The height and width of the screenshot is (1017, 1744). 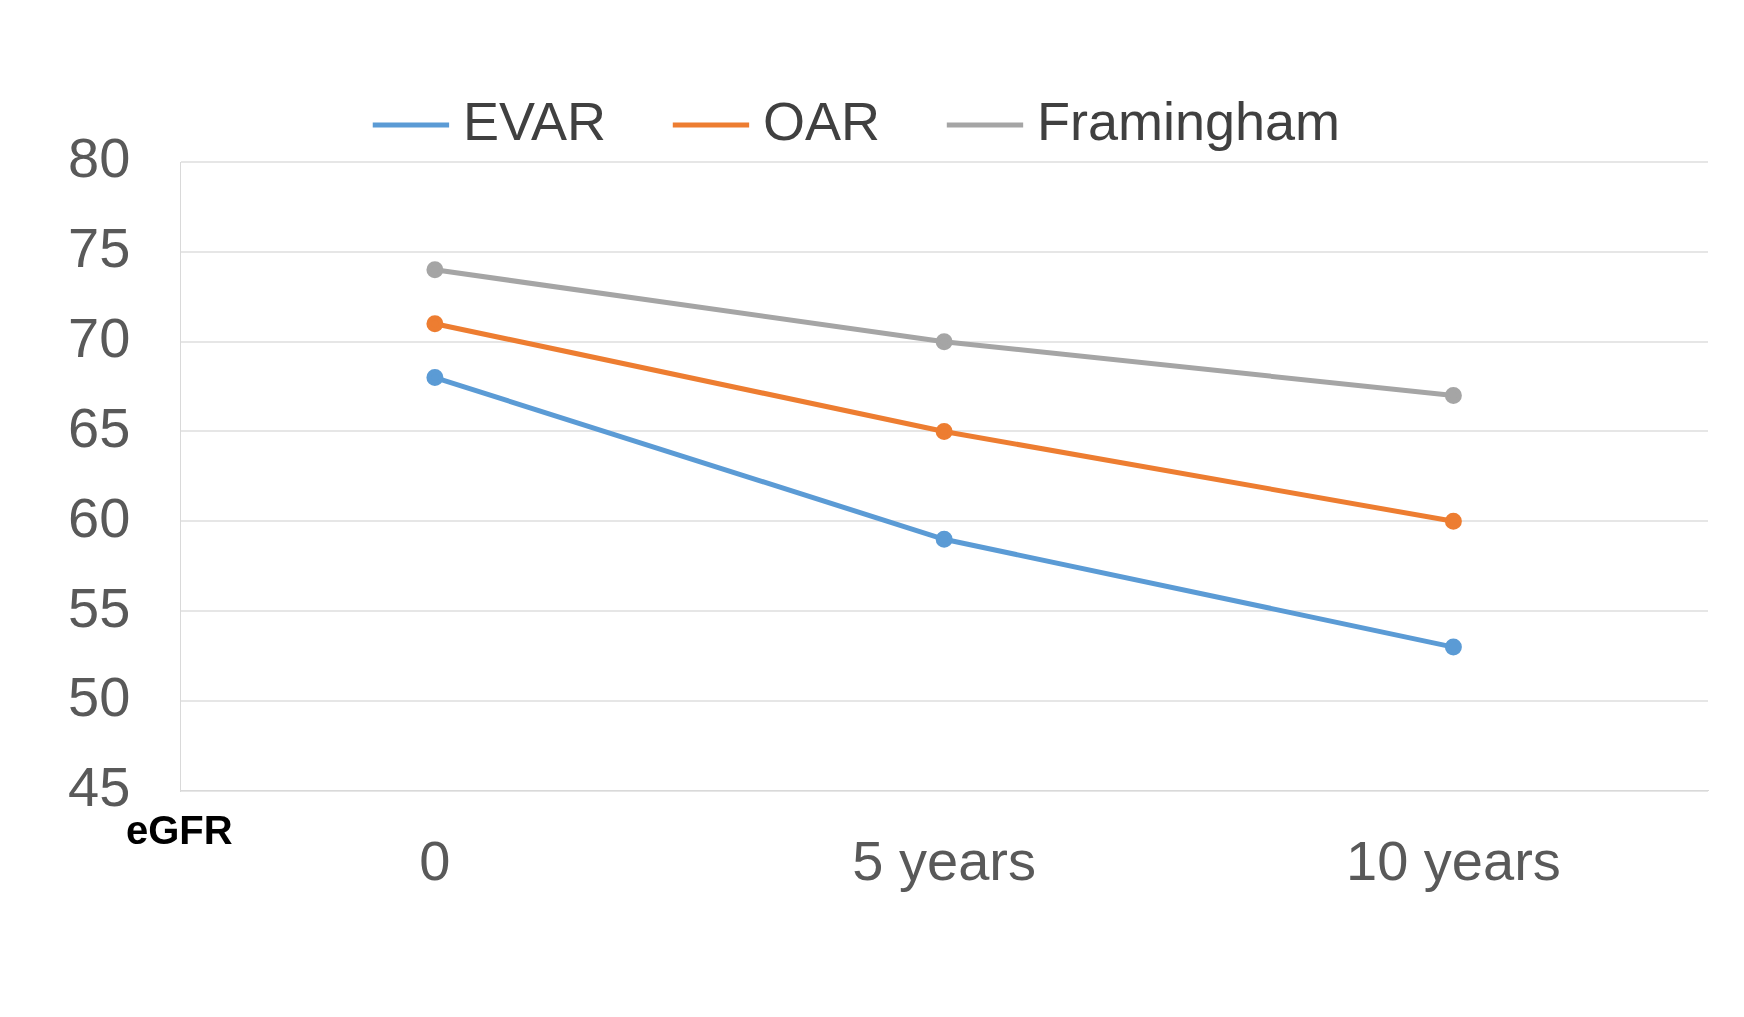 I want to click on x-tick-label: 0, so click(x=435, y=860).